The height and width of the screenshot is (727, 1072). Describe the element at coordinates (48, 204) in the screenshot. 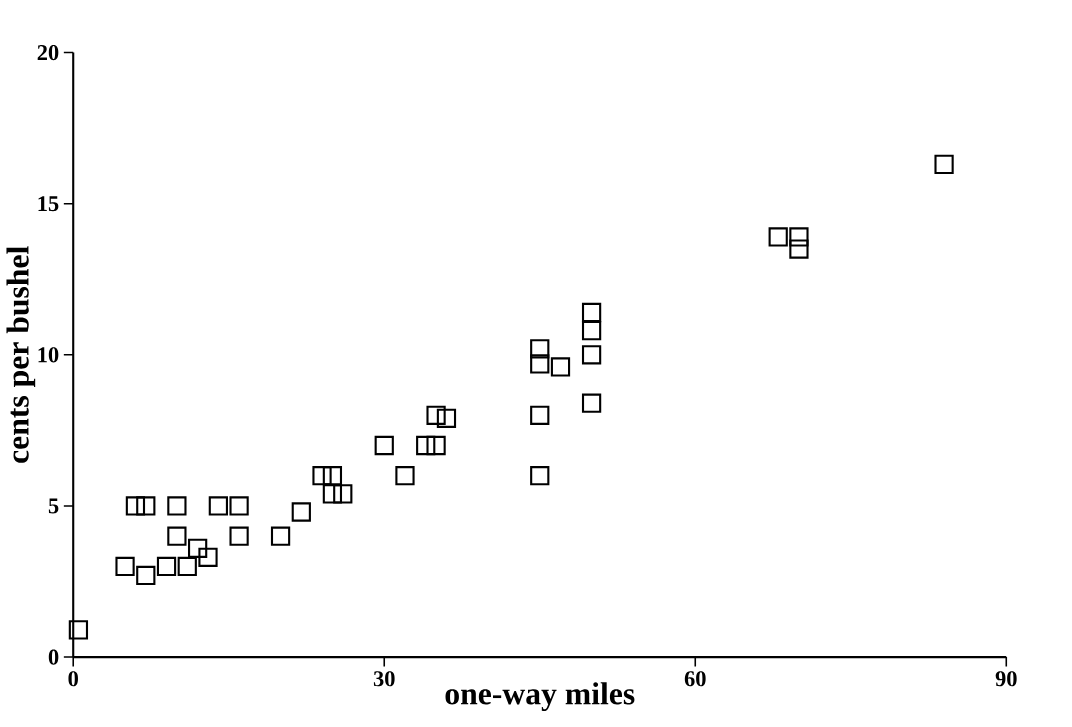

I see `y-tick-label: 15` at that location.